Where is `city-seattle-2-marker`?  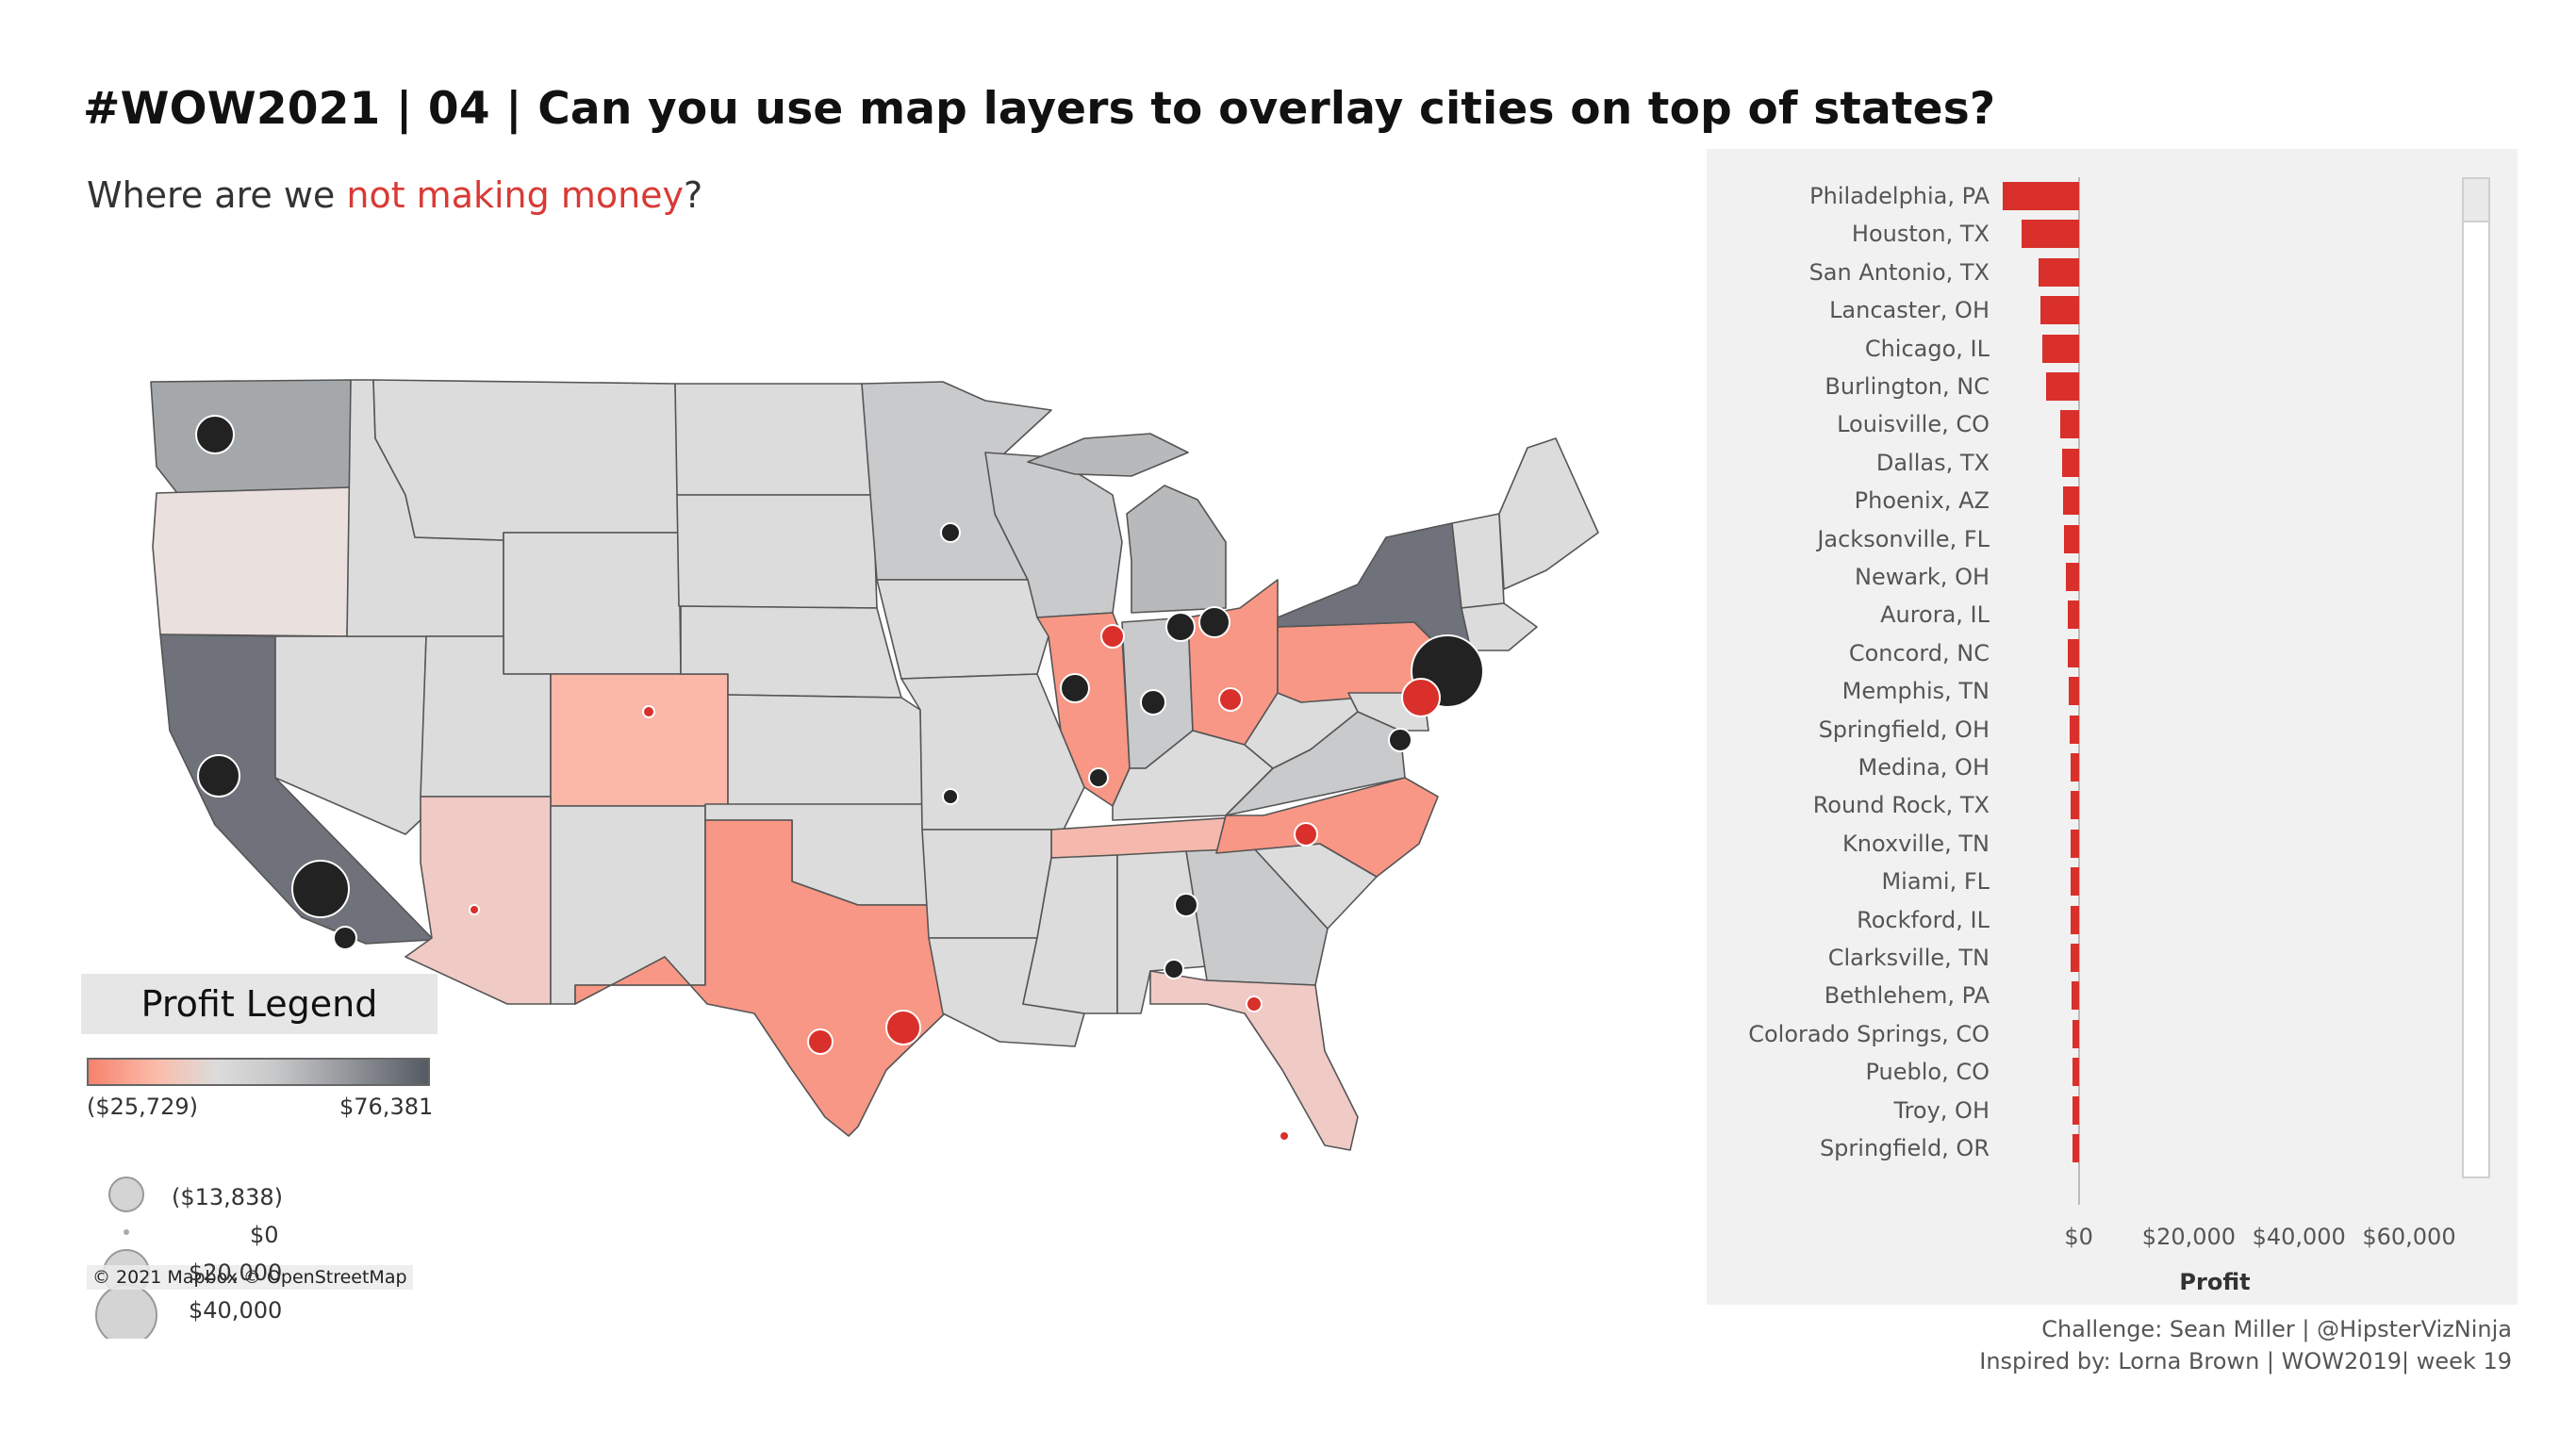 city-seattle-2-marker is located at coordinates (1400, 740).